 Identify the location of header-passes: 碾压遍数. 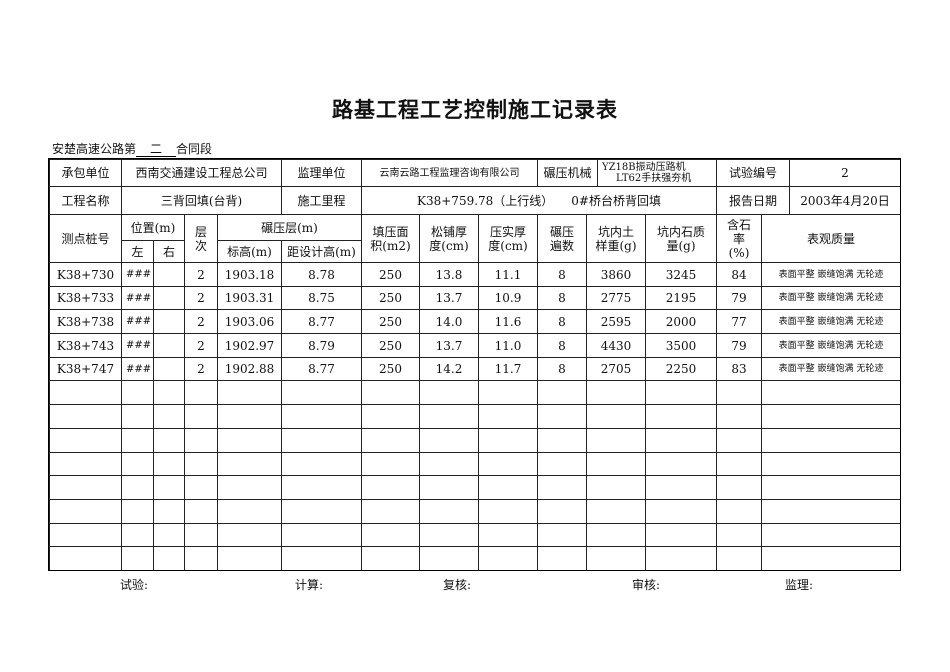
(562, 238).